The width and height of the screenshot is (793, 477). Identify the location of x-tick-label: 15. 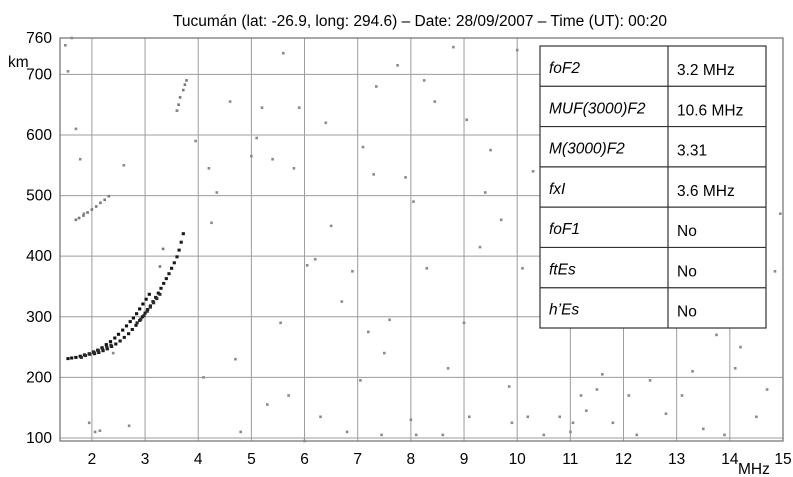
(782, 459).